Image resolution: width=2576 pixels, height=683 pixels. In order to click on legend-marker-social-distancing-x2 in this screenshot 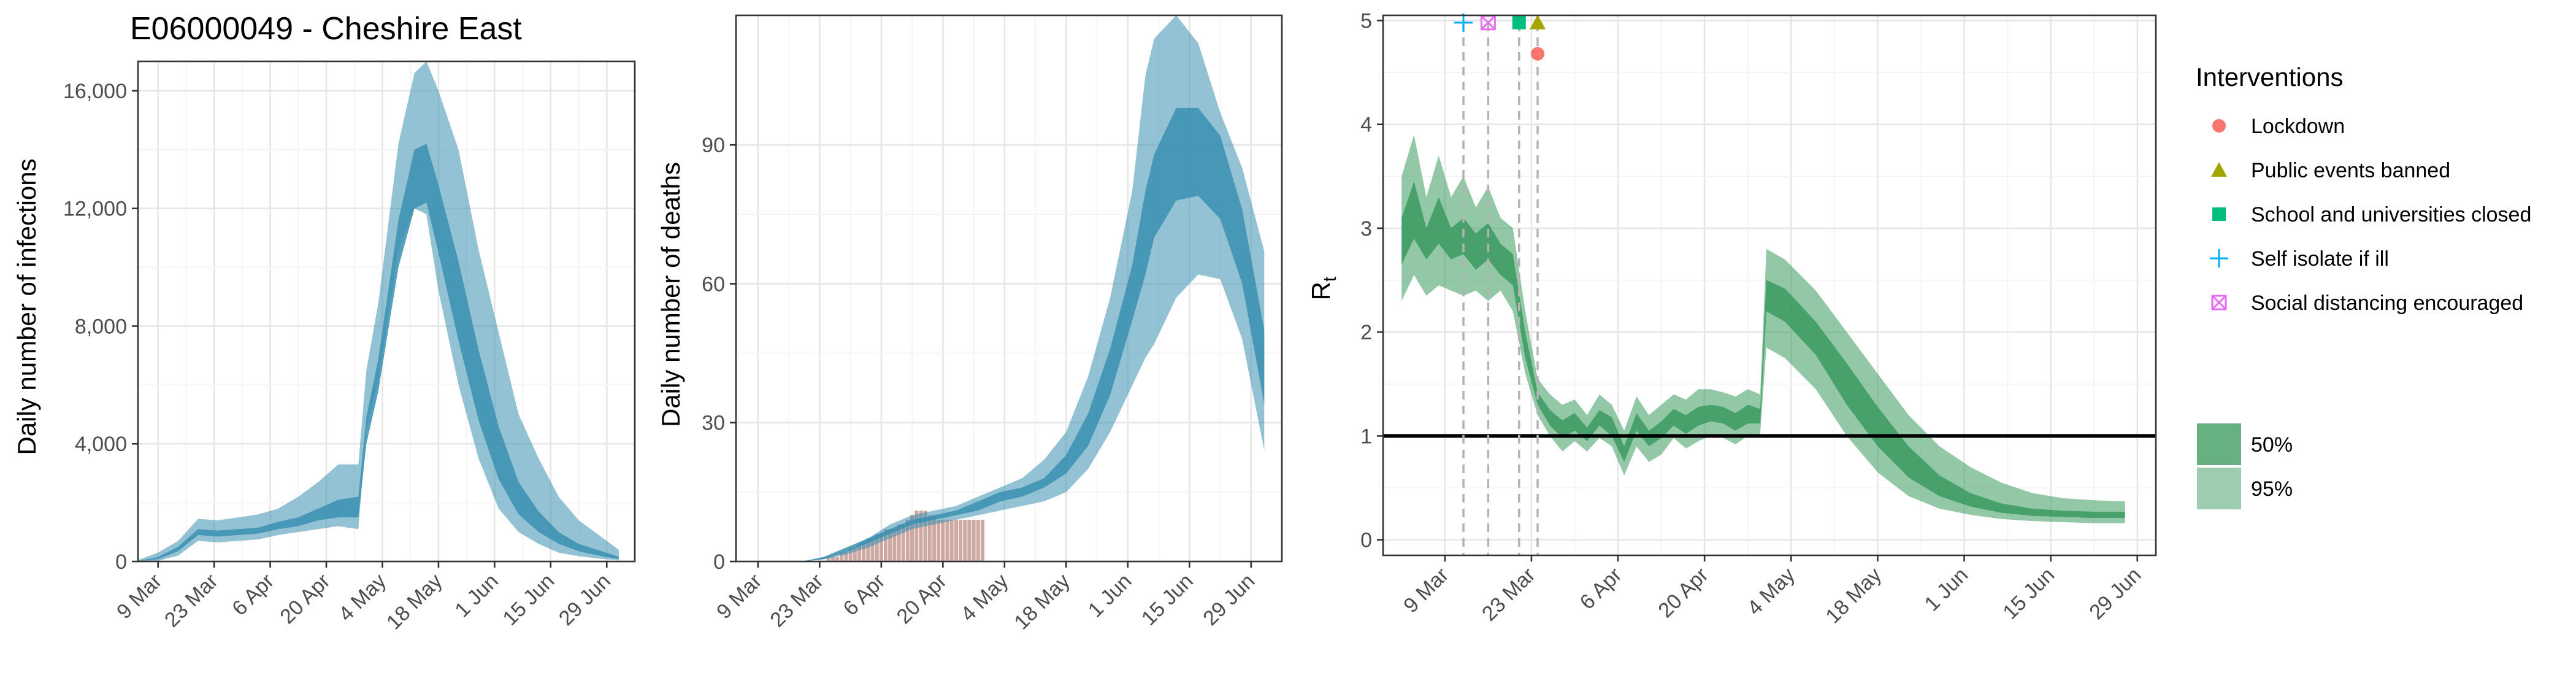, I will do `click(2219, 303)`.